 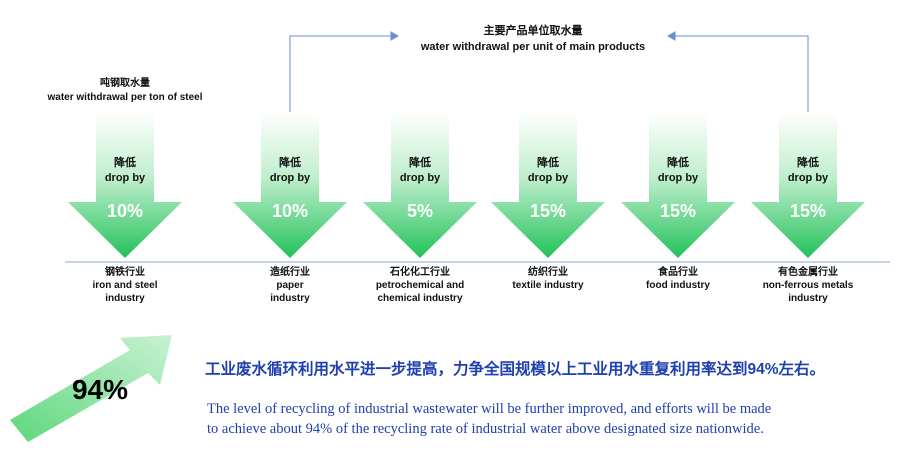 I want to click on header-zh: 主要产品单位取水量, so click(x=533, y=30).